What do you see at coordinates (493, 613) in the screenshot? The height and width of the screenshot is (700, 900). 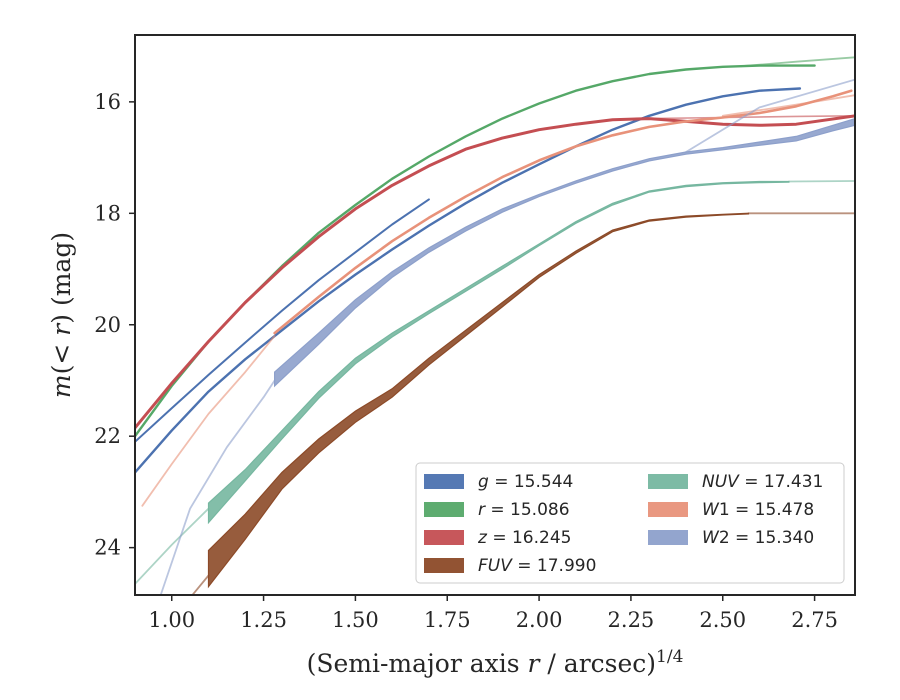 I see `x-axis: 1.00 1.25 1.50 1.75 2.00 2.25 2.50 2.75` at bounding box center [493, 613].